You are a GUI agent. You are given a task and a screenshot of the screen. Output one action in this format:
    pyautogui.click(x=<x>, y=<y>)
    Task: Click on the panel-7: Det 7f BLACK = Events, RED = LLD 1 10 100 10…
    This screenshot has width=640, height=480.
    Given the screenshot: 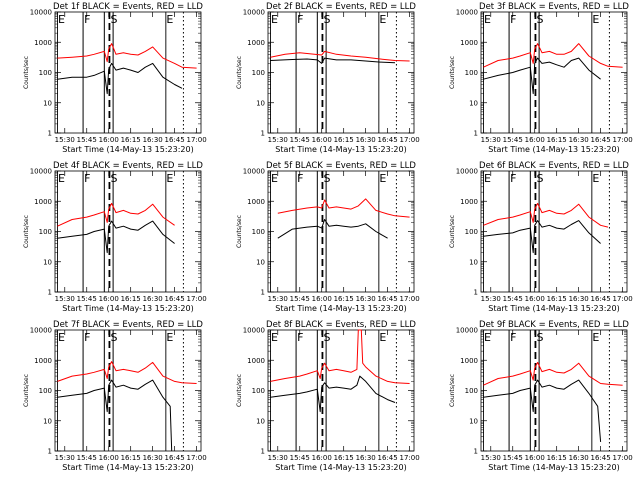 What is the action you would take?
    pyautogui.click(x=115, y=396)
    